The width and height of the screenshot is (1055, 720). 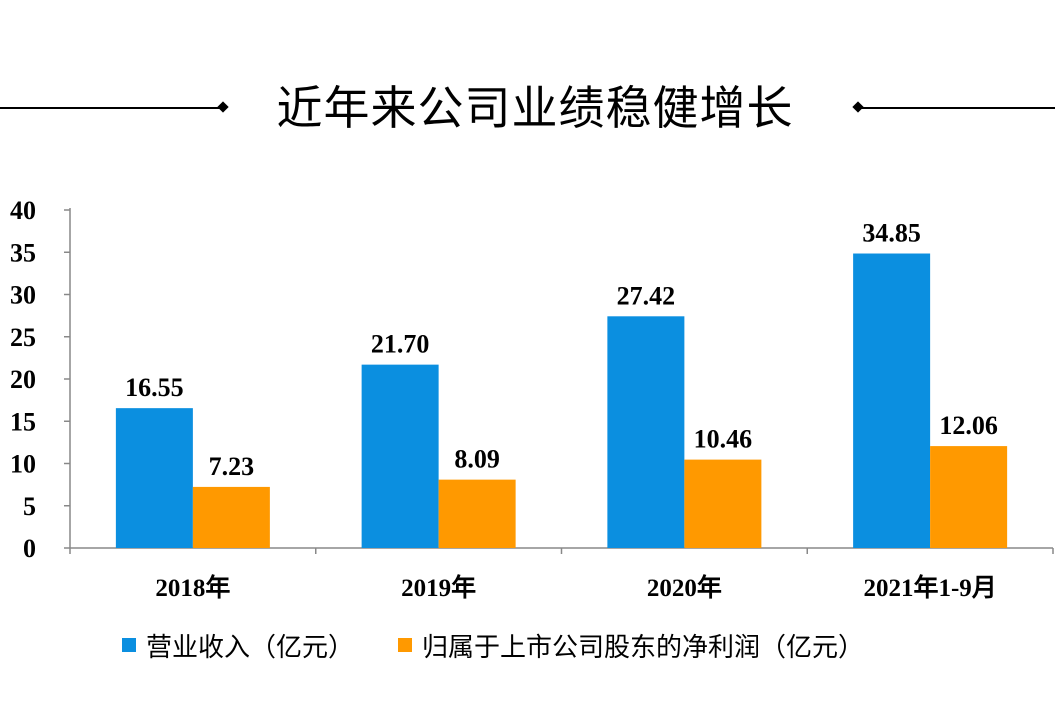 What do you see at coordinates (250, 647) in the screenshot?
I see `legend-label-revenue: 营业收入（亿元）` at bounding box center [250, 647].